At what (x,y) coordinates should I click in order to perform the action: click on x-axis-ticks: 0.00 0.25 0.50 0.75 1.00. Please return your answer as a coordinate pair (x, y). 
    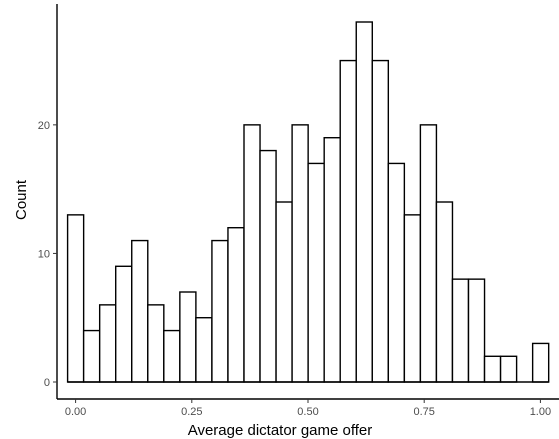
    Looking at the image, I should click on (308, 408).